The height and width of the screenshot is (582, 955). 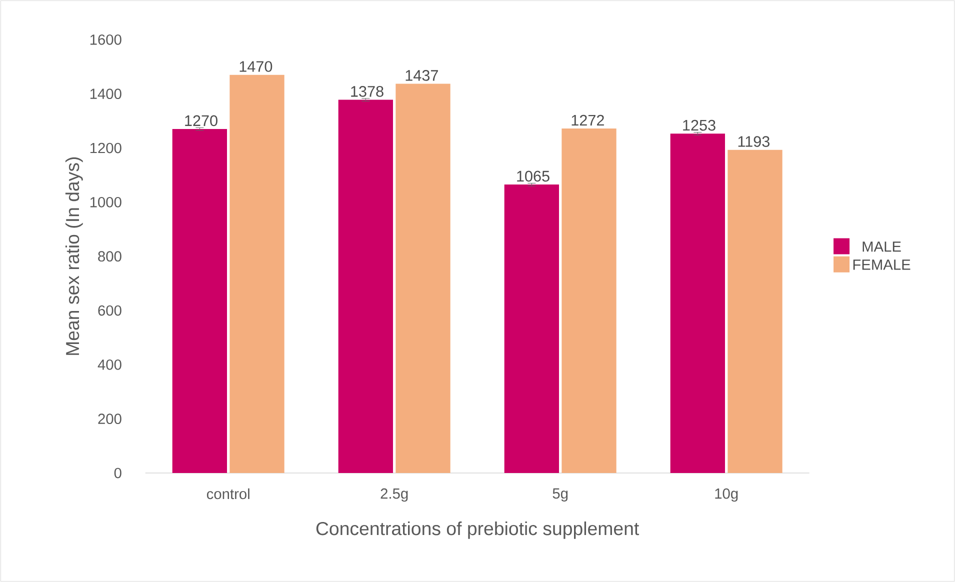 What do you see at coordinates (256, 66) in the screenshot?
I see `data-label: 1470` at bounding box center [256, 66].